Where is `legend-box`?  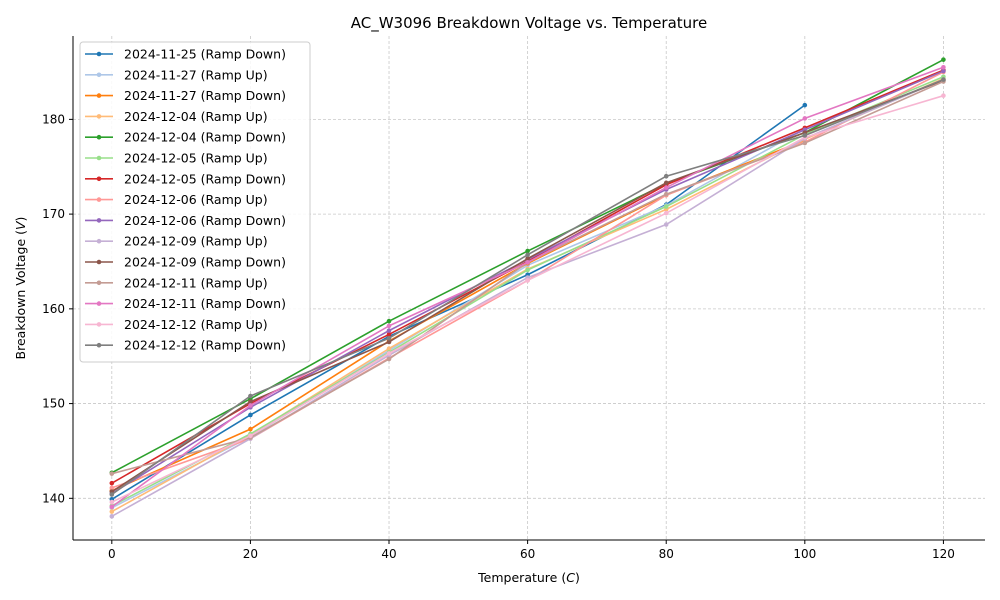
legend-box is located at coordinates (195, 202).